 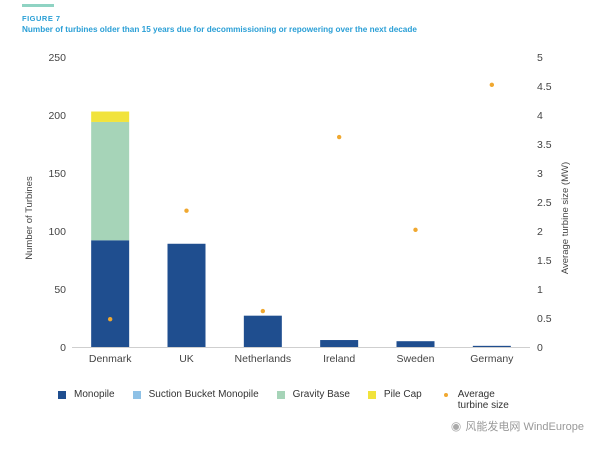 What do you see at coordinates (445, 395) in the screenshot?
I see `legend-dot` at bounding box center [445, 395].